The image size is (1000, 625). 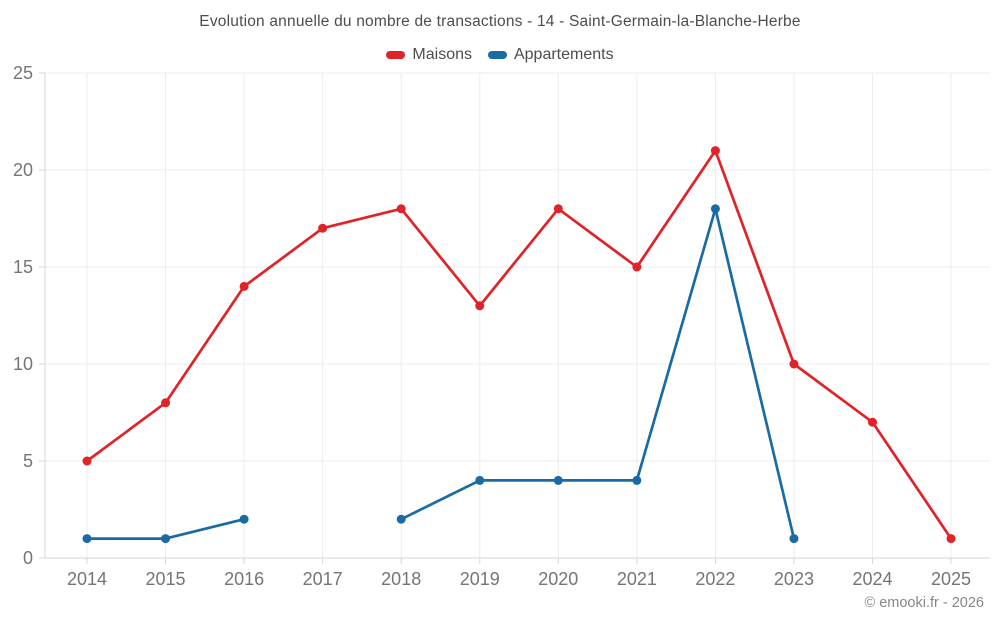 What do you see at coordinates (401, 519) in the screenshot?
I see `point-appartements-2018` at bounding box center [401, 519].